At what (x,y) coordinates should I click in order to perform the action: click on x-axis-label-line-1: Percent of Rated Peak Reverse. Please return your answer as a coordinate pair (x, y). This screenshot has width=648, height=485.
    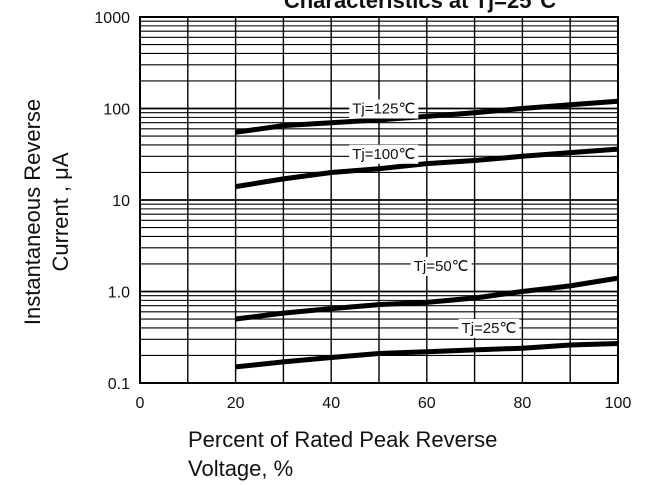
    Looking at the image, I should click on (342, 439).